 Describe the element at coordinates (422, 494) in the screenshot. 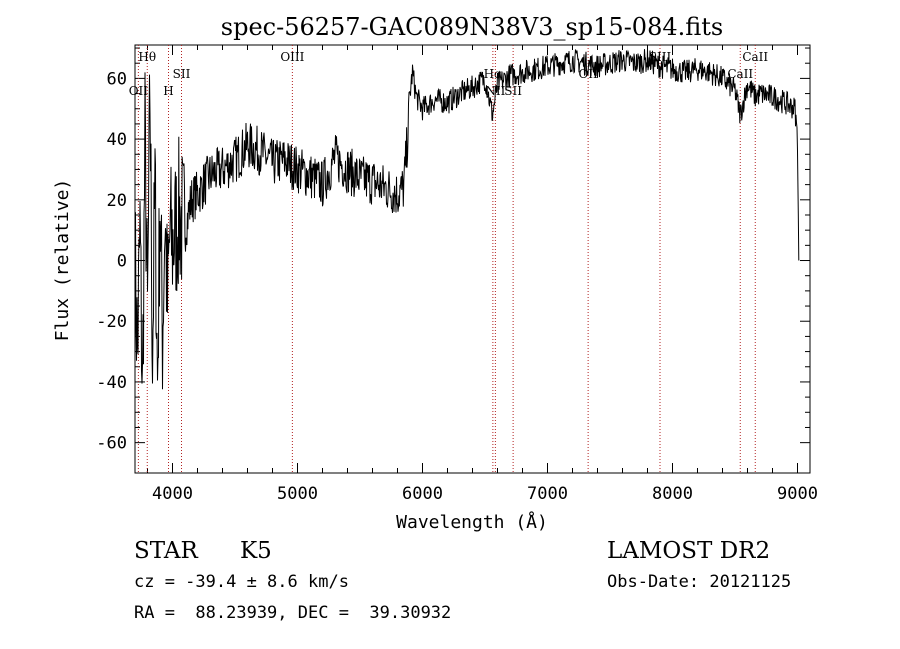

I see `x-tick-label: 6000` at that location.